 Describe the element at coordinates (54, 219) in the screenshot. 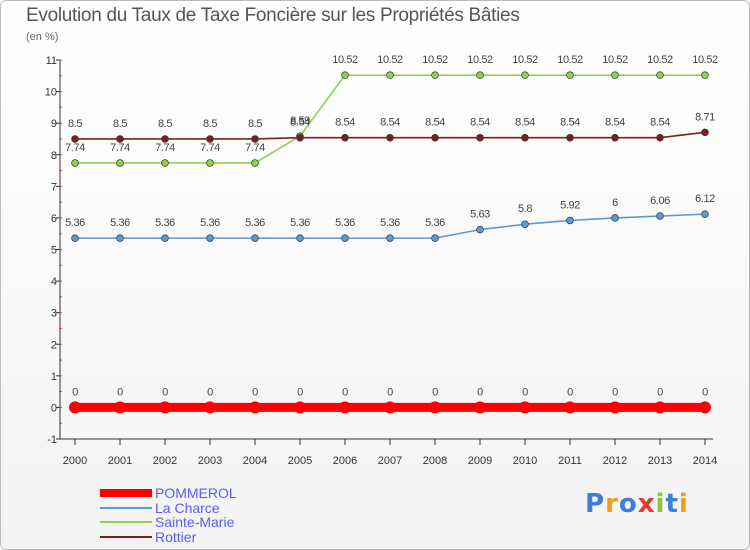

I see `y-tick-label: 6` at that location.